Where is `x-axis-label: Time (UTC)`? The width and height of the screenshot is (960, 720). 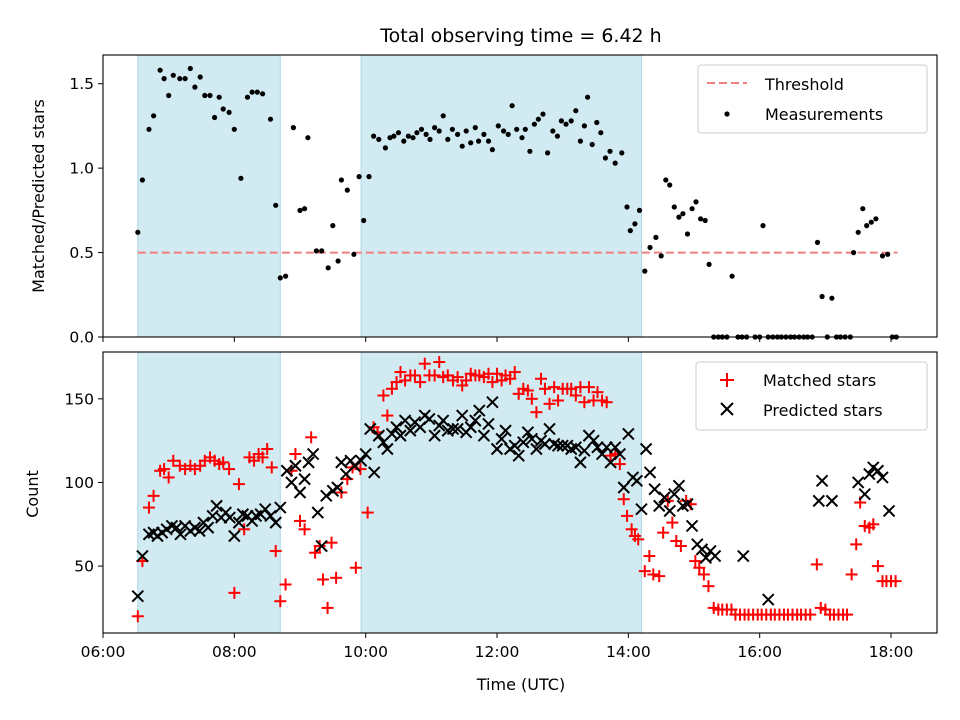 x-axis-label: Time (UTC) is located at coordinates (520, 684).